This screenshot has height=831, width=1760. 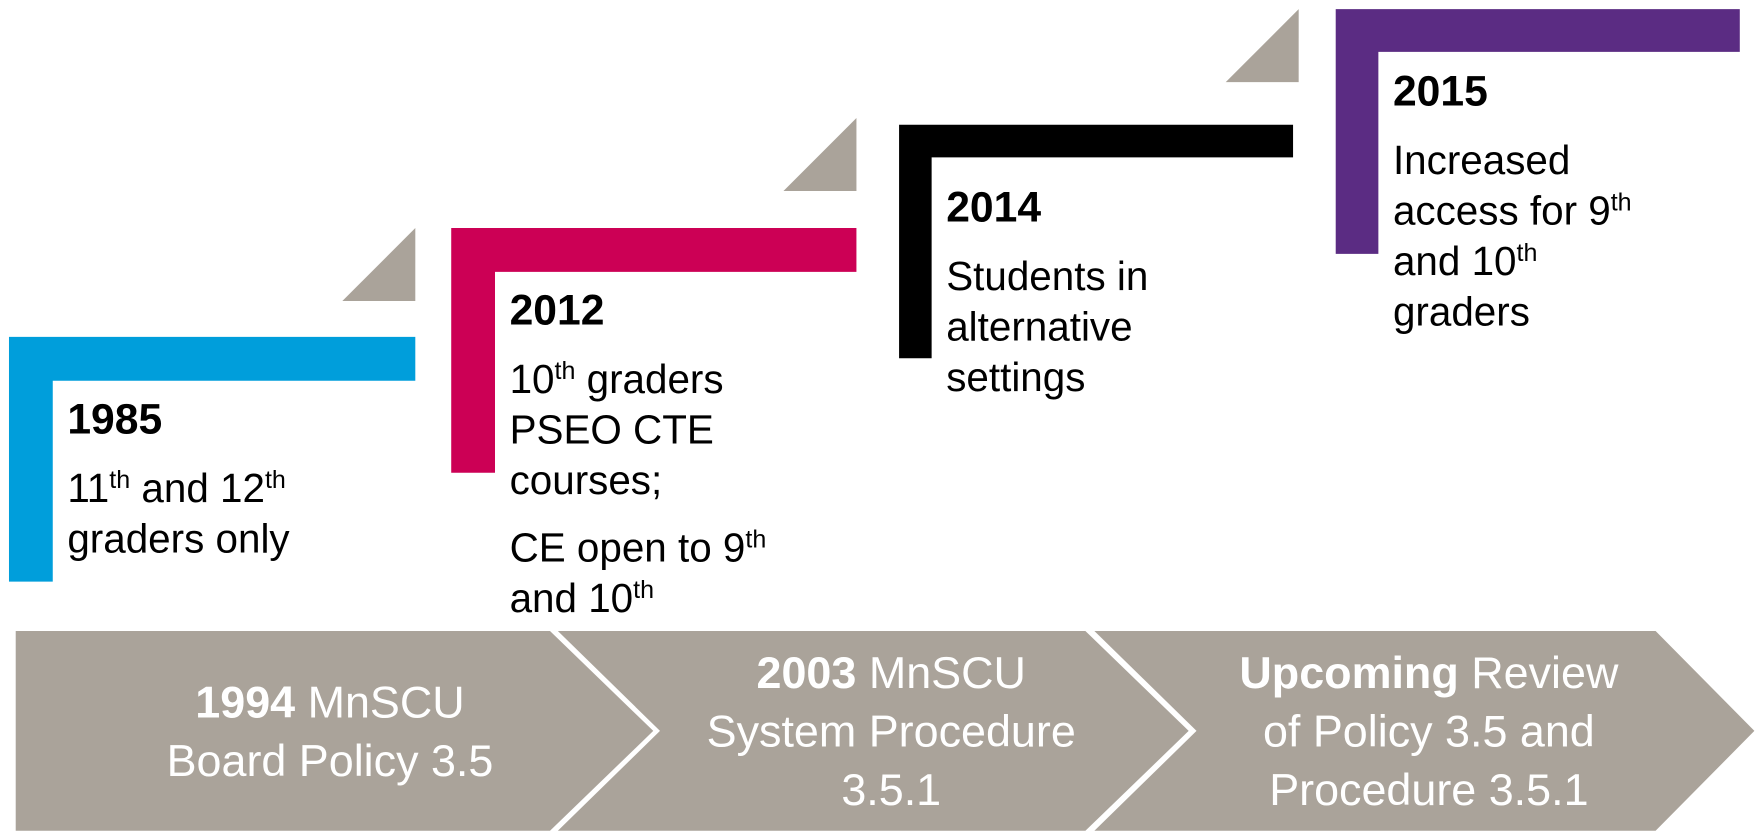 I want to click on step-year: 2015, so click(x=1440, y=92).